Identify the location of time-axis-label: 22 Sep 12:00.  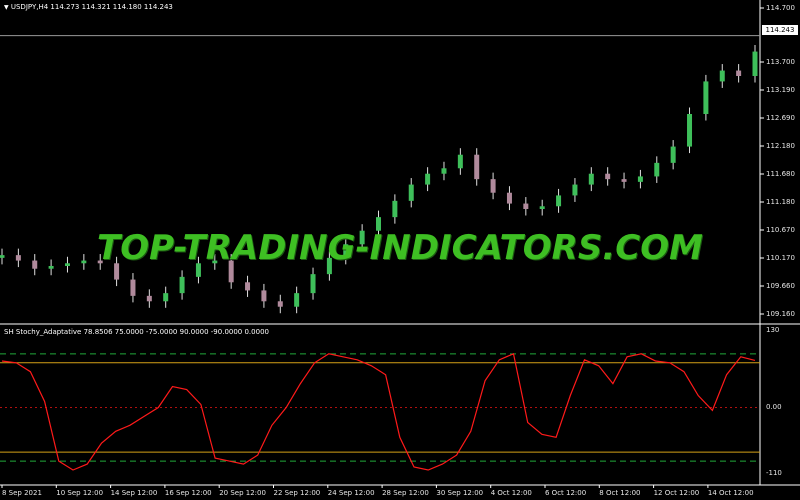
(297, 493).